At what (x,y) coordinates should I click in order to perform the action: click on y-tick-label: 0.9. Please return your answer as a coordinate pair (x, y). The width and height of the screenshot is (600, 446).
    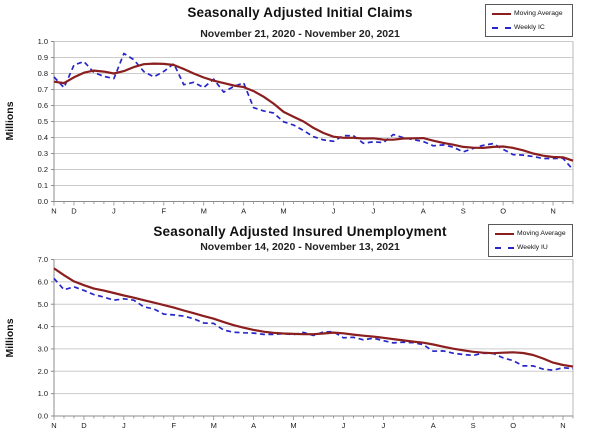
    Looking at the image, I should click on (43, 57).